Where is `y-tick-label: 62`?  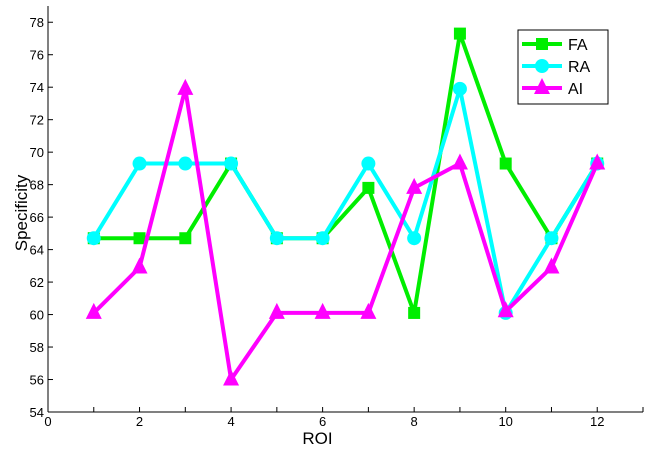 y-tick-label: 62 is located at coordinates (37, 282).